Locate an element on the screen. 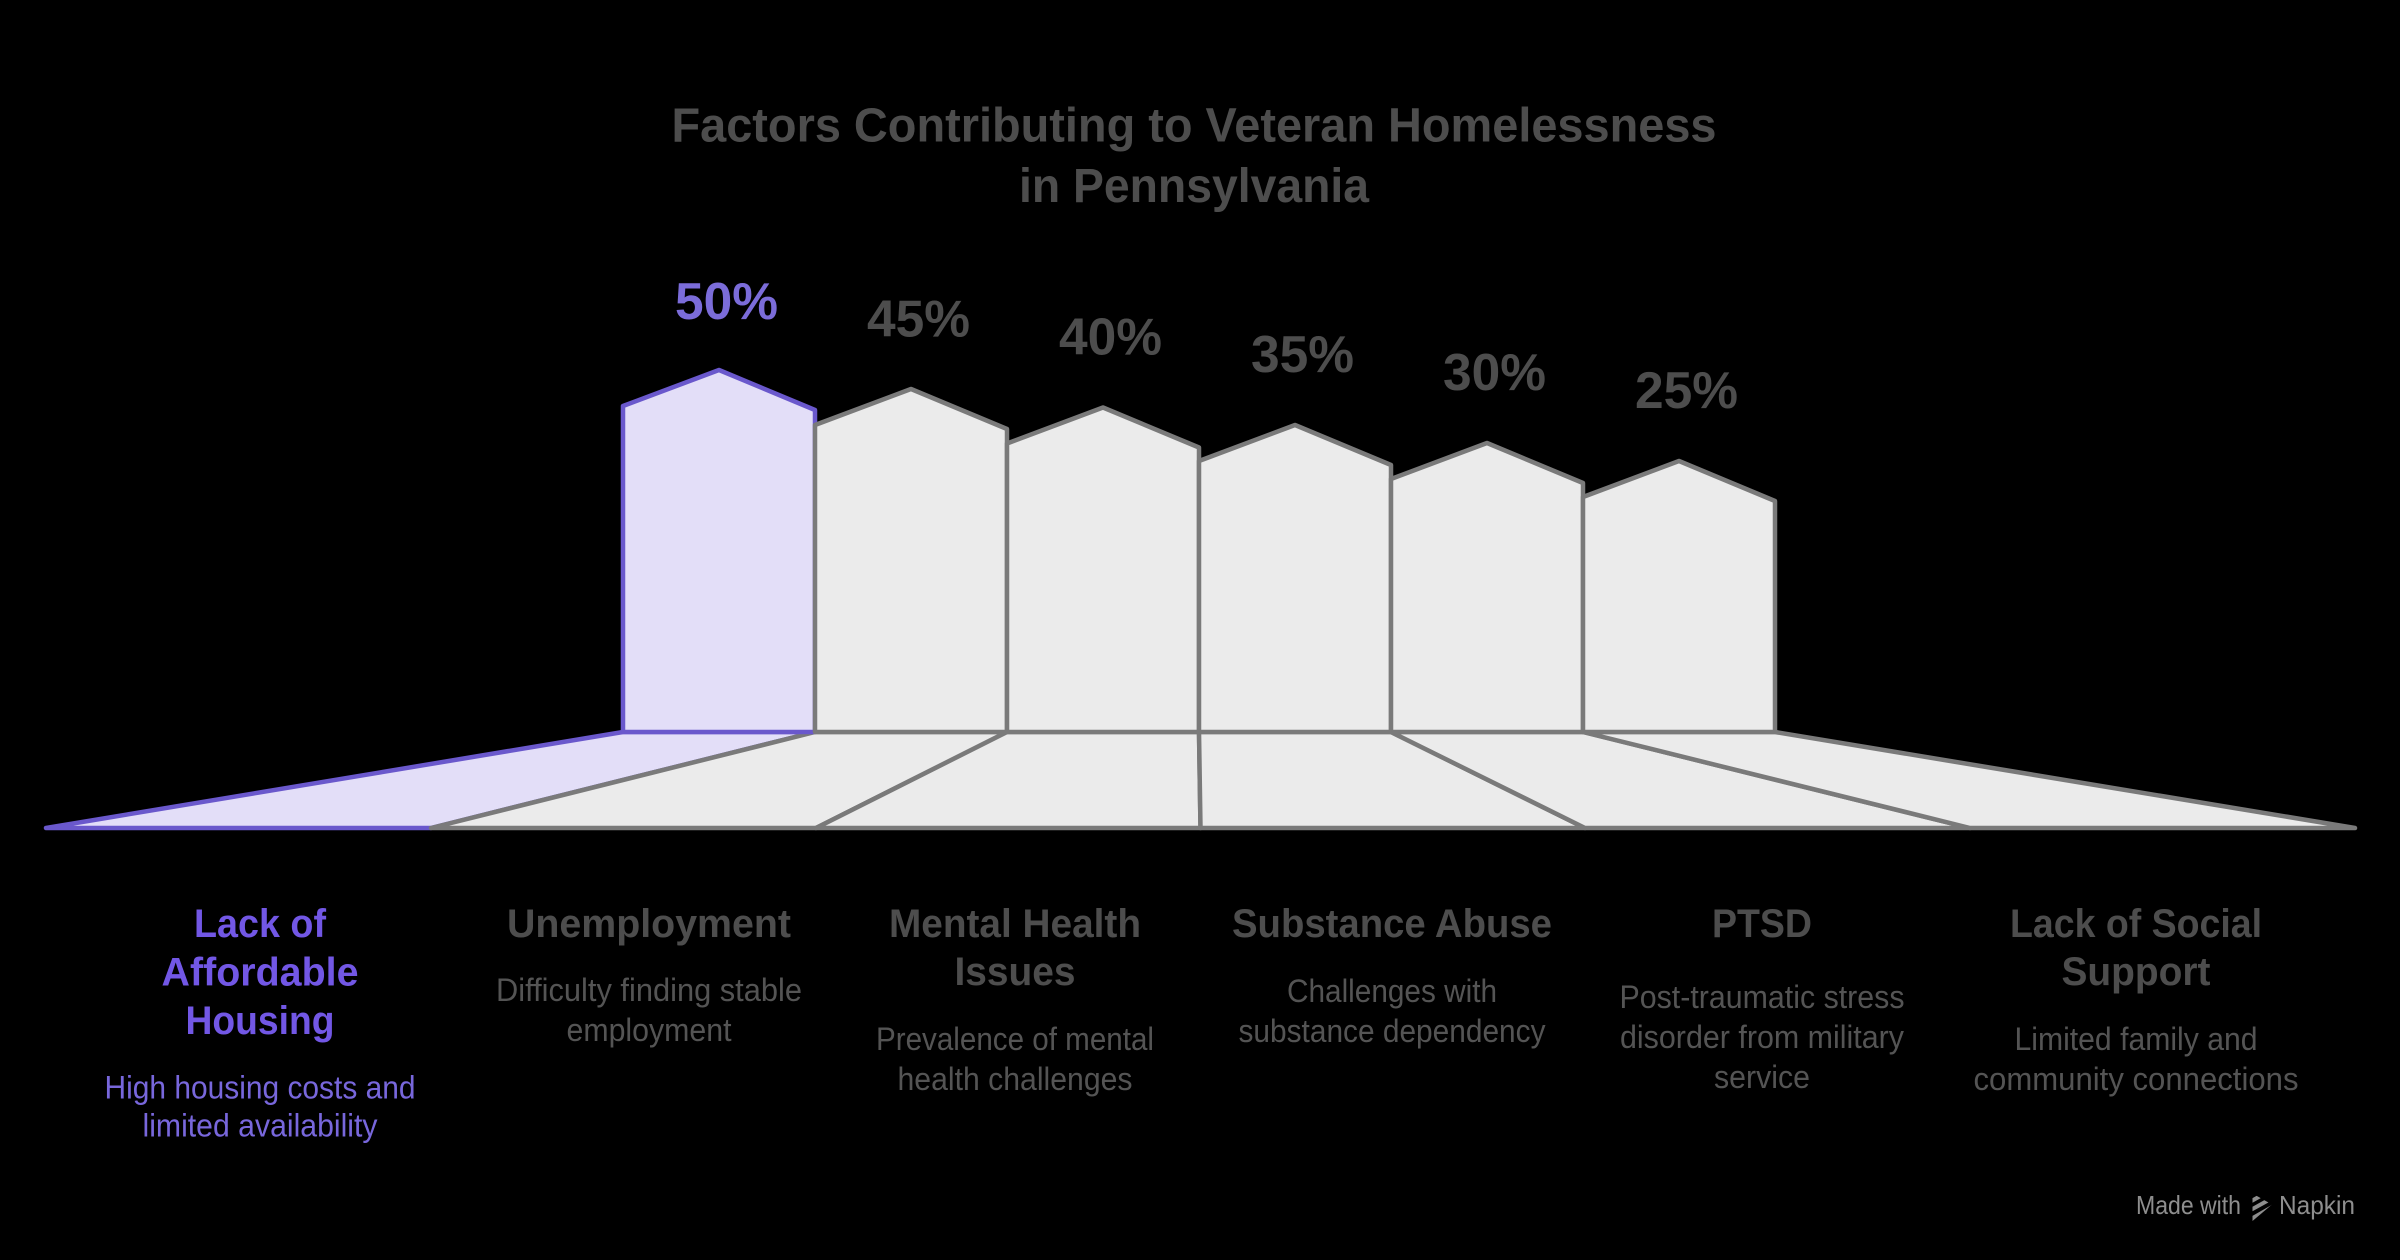 The height and width of the screenshot is (1260, 2400). svg-text: Housing is located at coordinates (260, 1021).